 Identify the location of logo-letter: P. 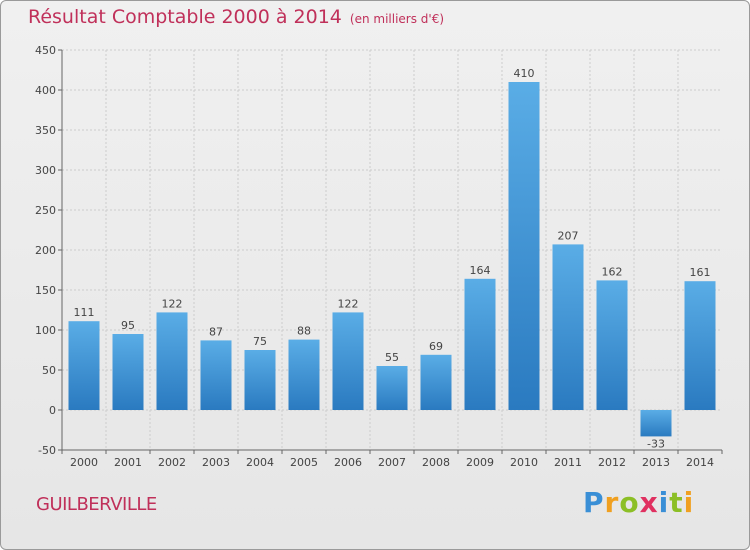
(594, 502).